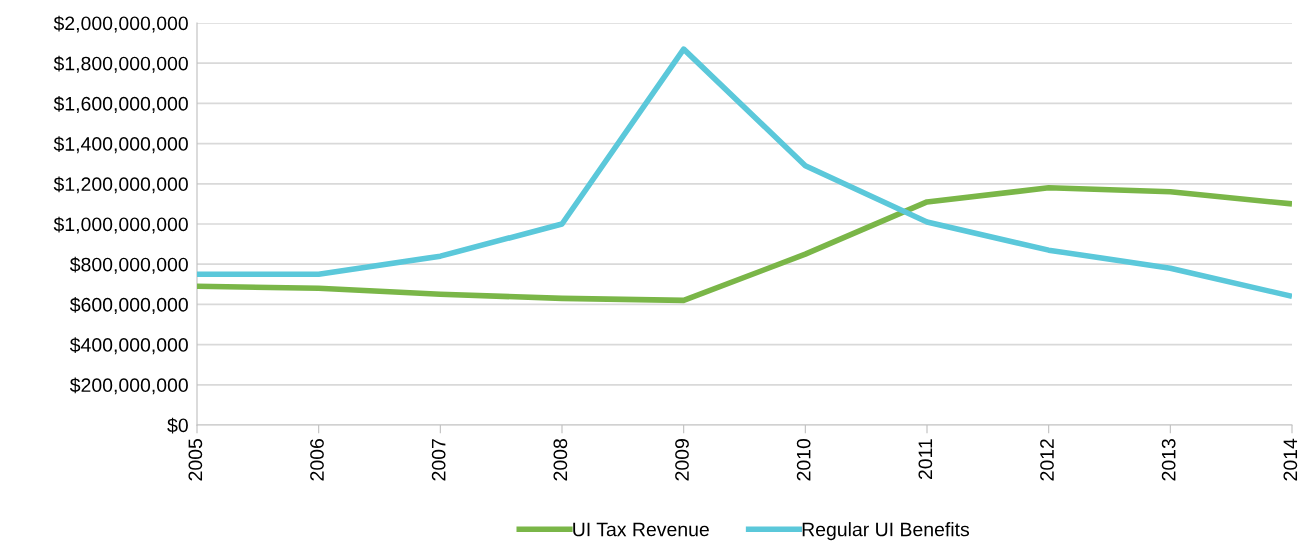  I want to click on y-tick-label: $1,800,000,000, so click(120, 64).